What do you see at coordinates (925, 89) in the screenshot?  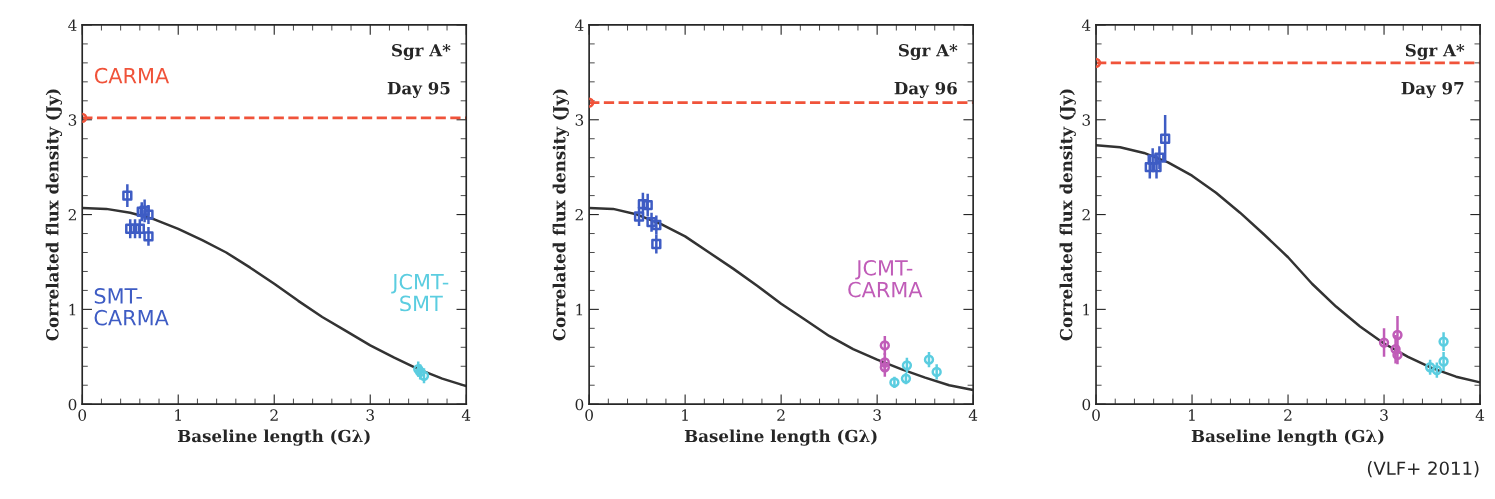 I see `annotation: Day 96` at bounding box center [925, 89].